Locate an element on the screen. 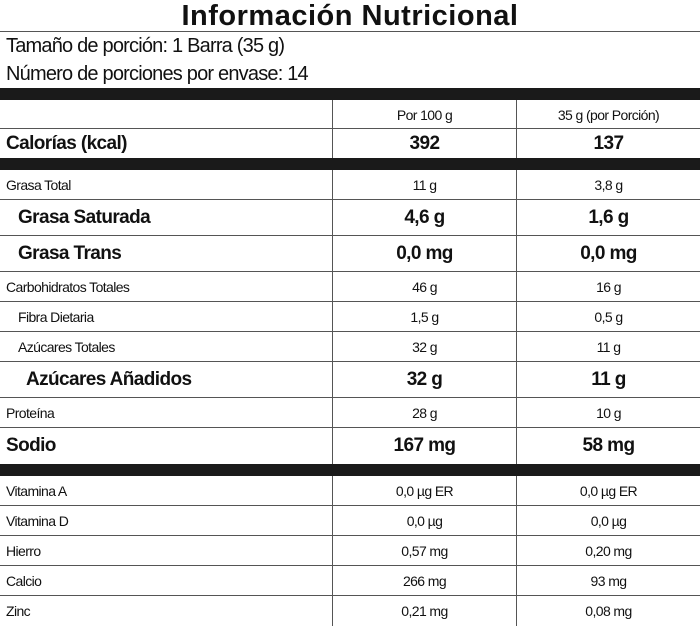  nutrient-row: Grasa Trans 0,0 mg 0,0 mg is located at coordinates (350, 254).